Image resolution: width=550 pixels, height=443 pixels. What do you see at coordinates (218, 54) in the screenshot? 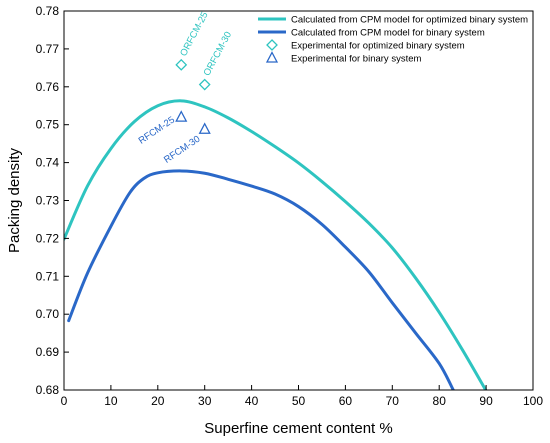
I see `data-point-label: ORFCM-30` at bounding box center [218, 54].